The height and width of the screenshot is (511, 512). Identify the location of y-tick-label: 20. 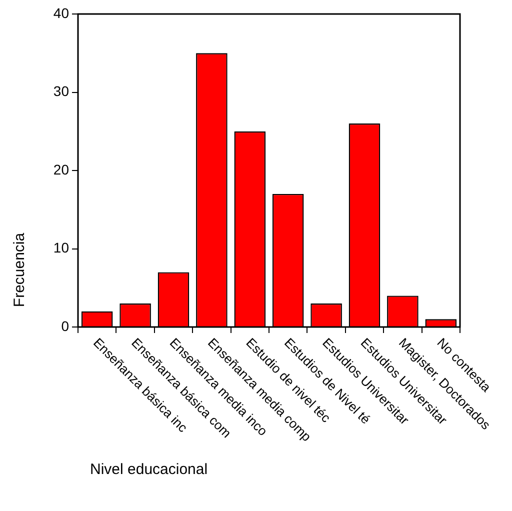
(61, 169).